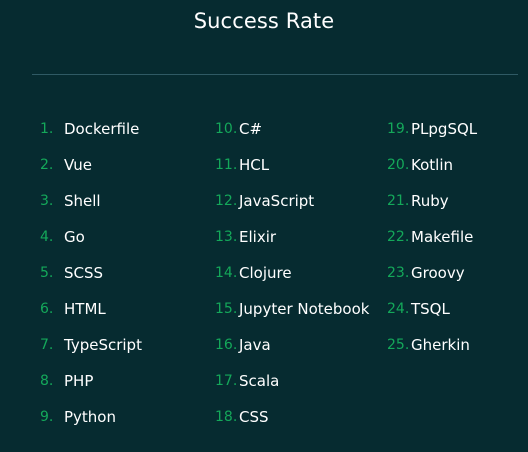  Describe the element at coordinates (47, 273) in the screenshot. I see `rank-number: 5.` at that location.